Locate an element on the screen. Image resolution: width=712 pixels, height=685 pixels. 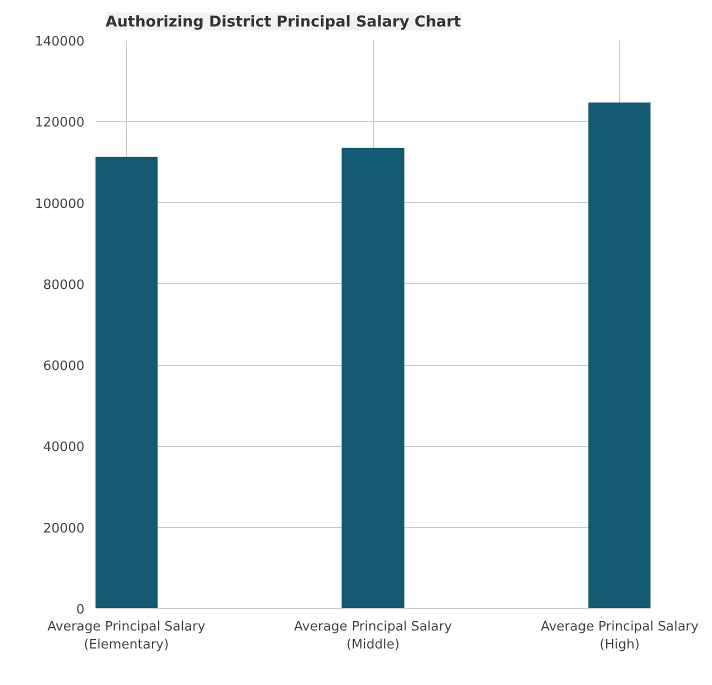
x-tick-label: Average Principal Salary (High) is located at coordinates (619, 636).